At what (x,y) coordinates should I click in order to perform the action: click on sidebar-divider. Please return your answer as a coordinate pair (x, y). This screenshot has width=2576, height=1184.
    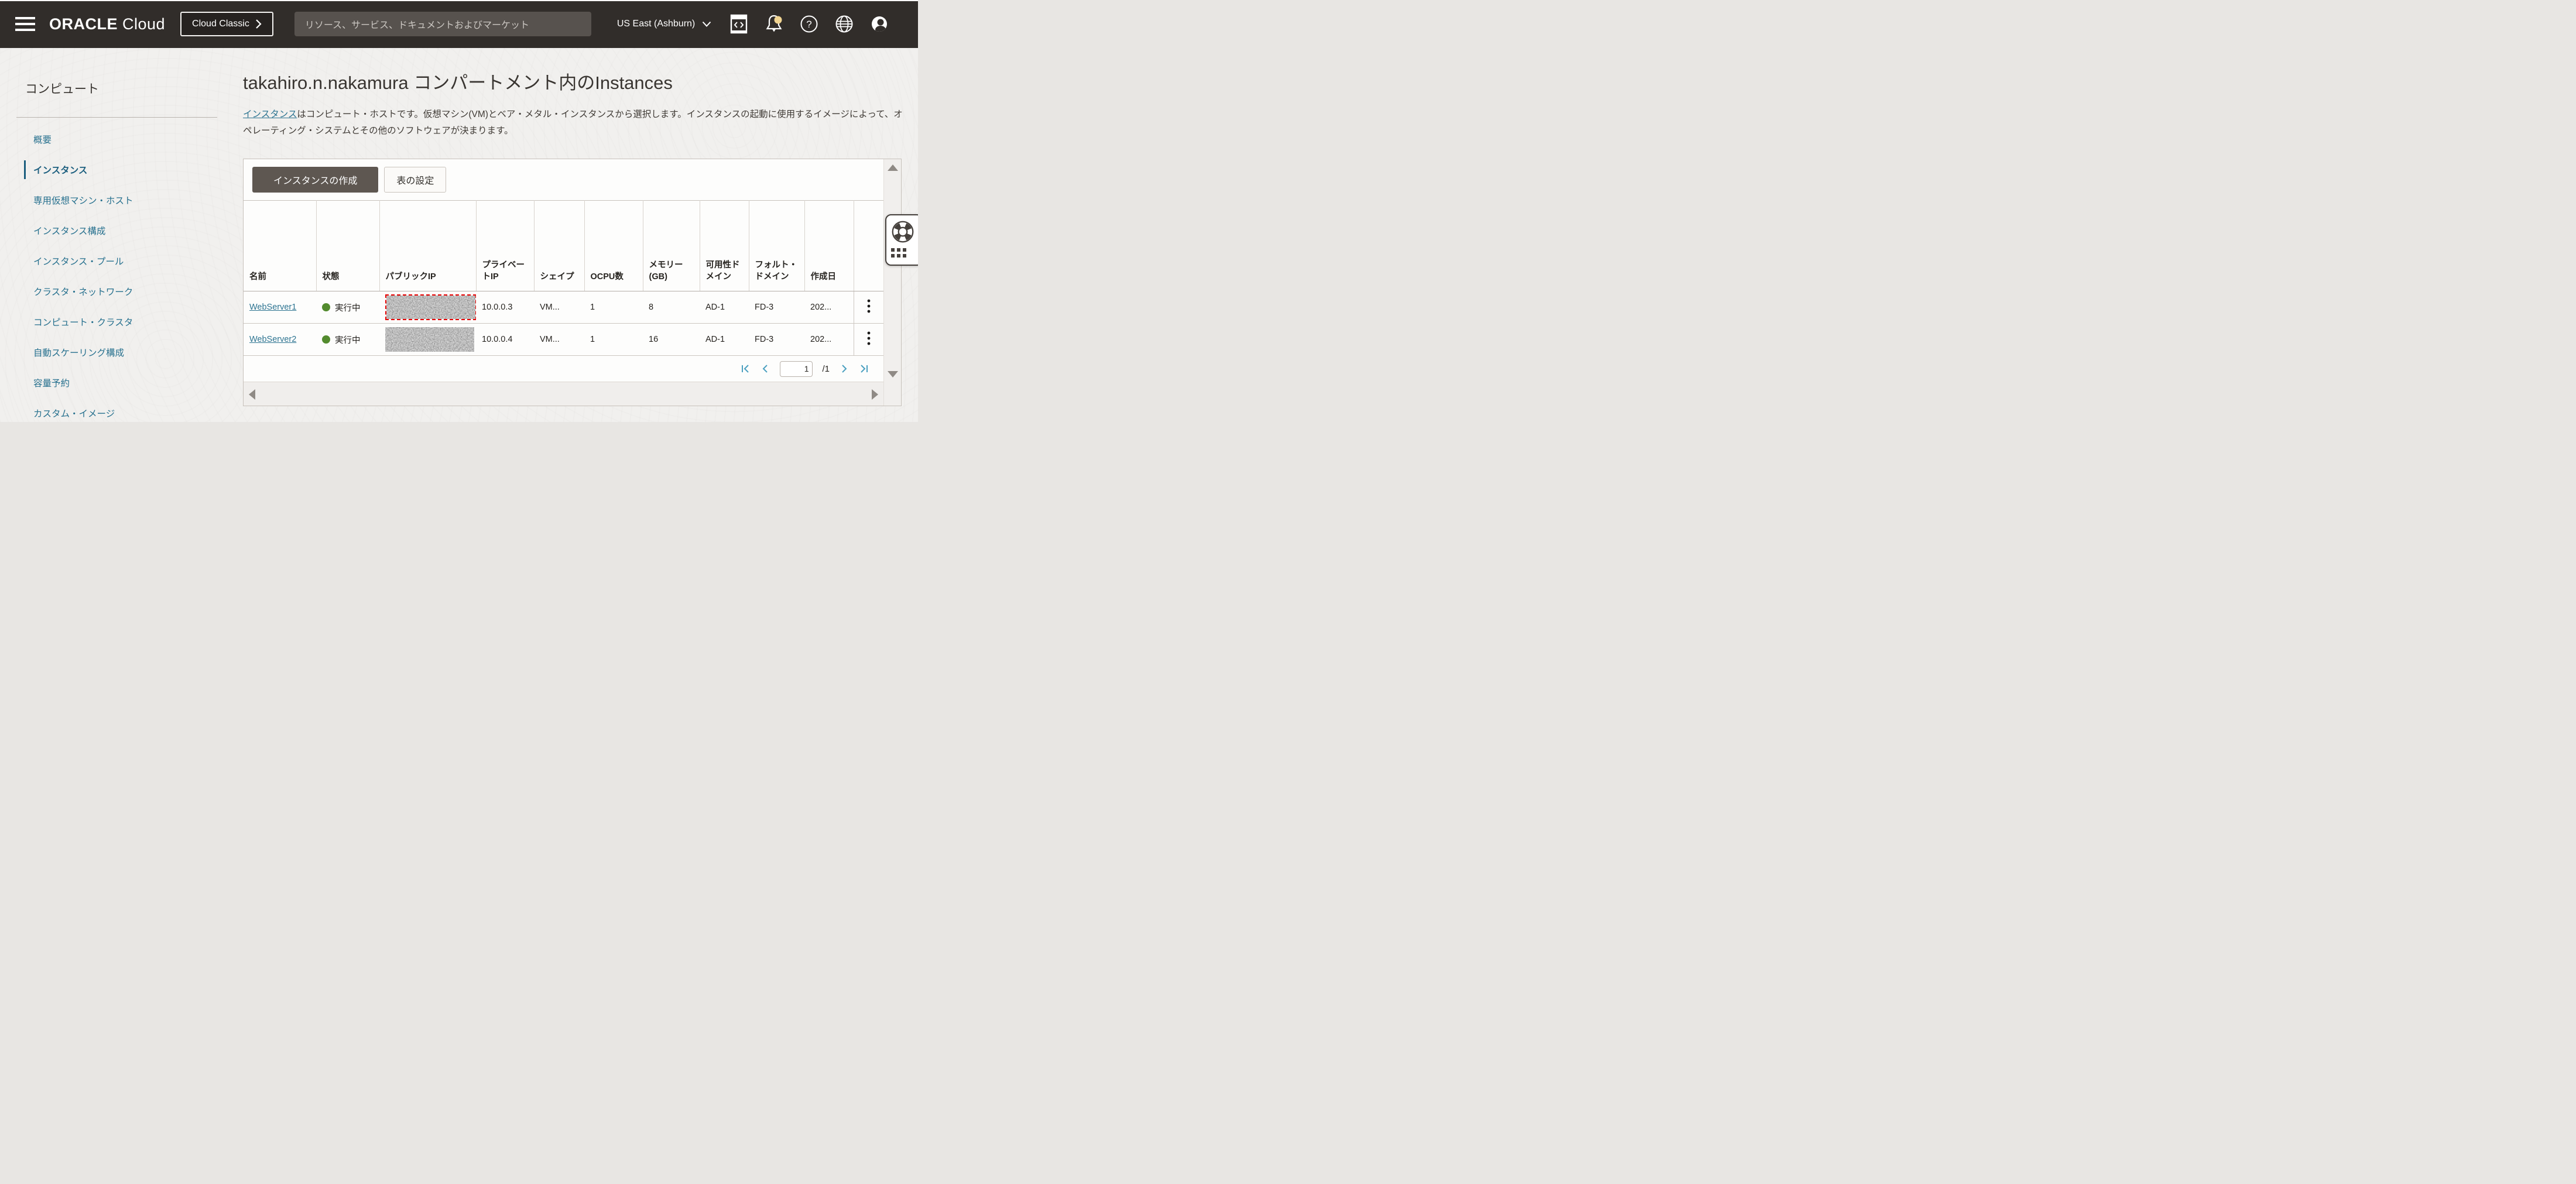
    Looking at the image, I should click on (116, 117).